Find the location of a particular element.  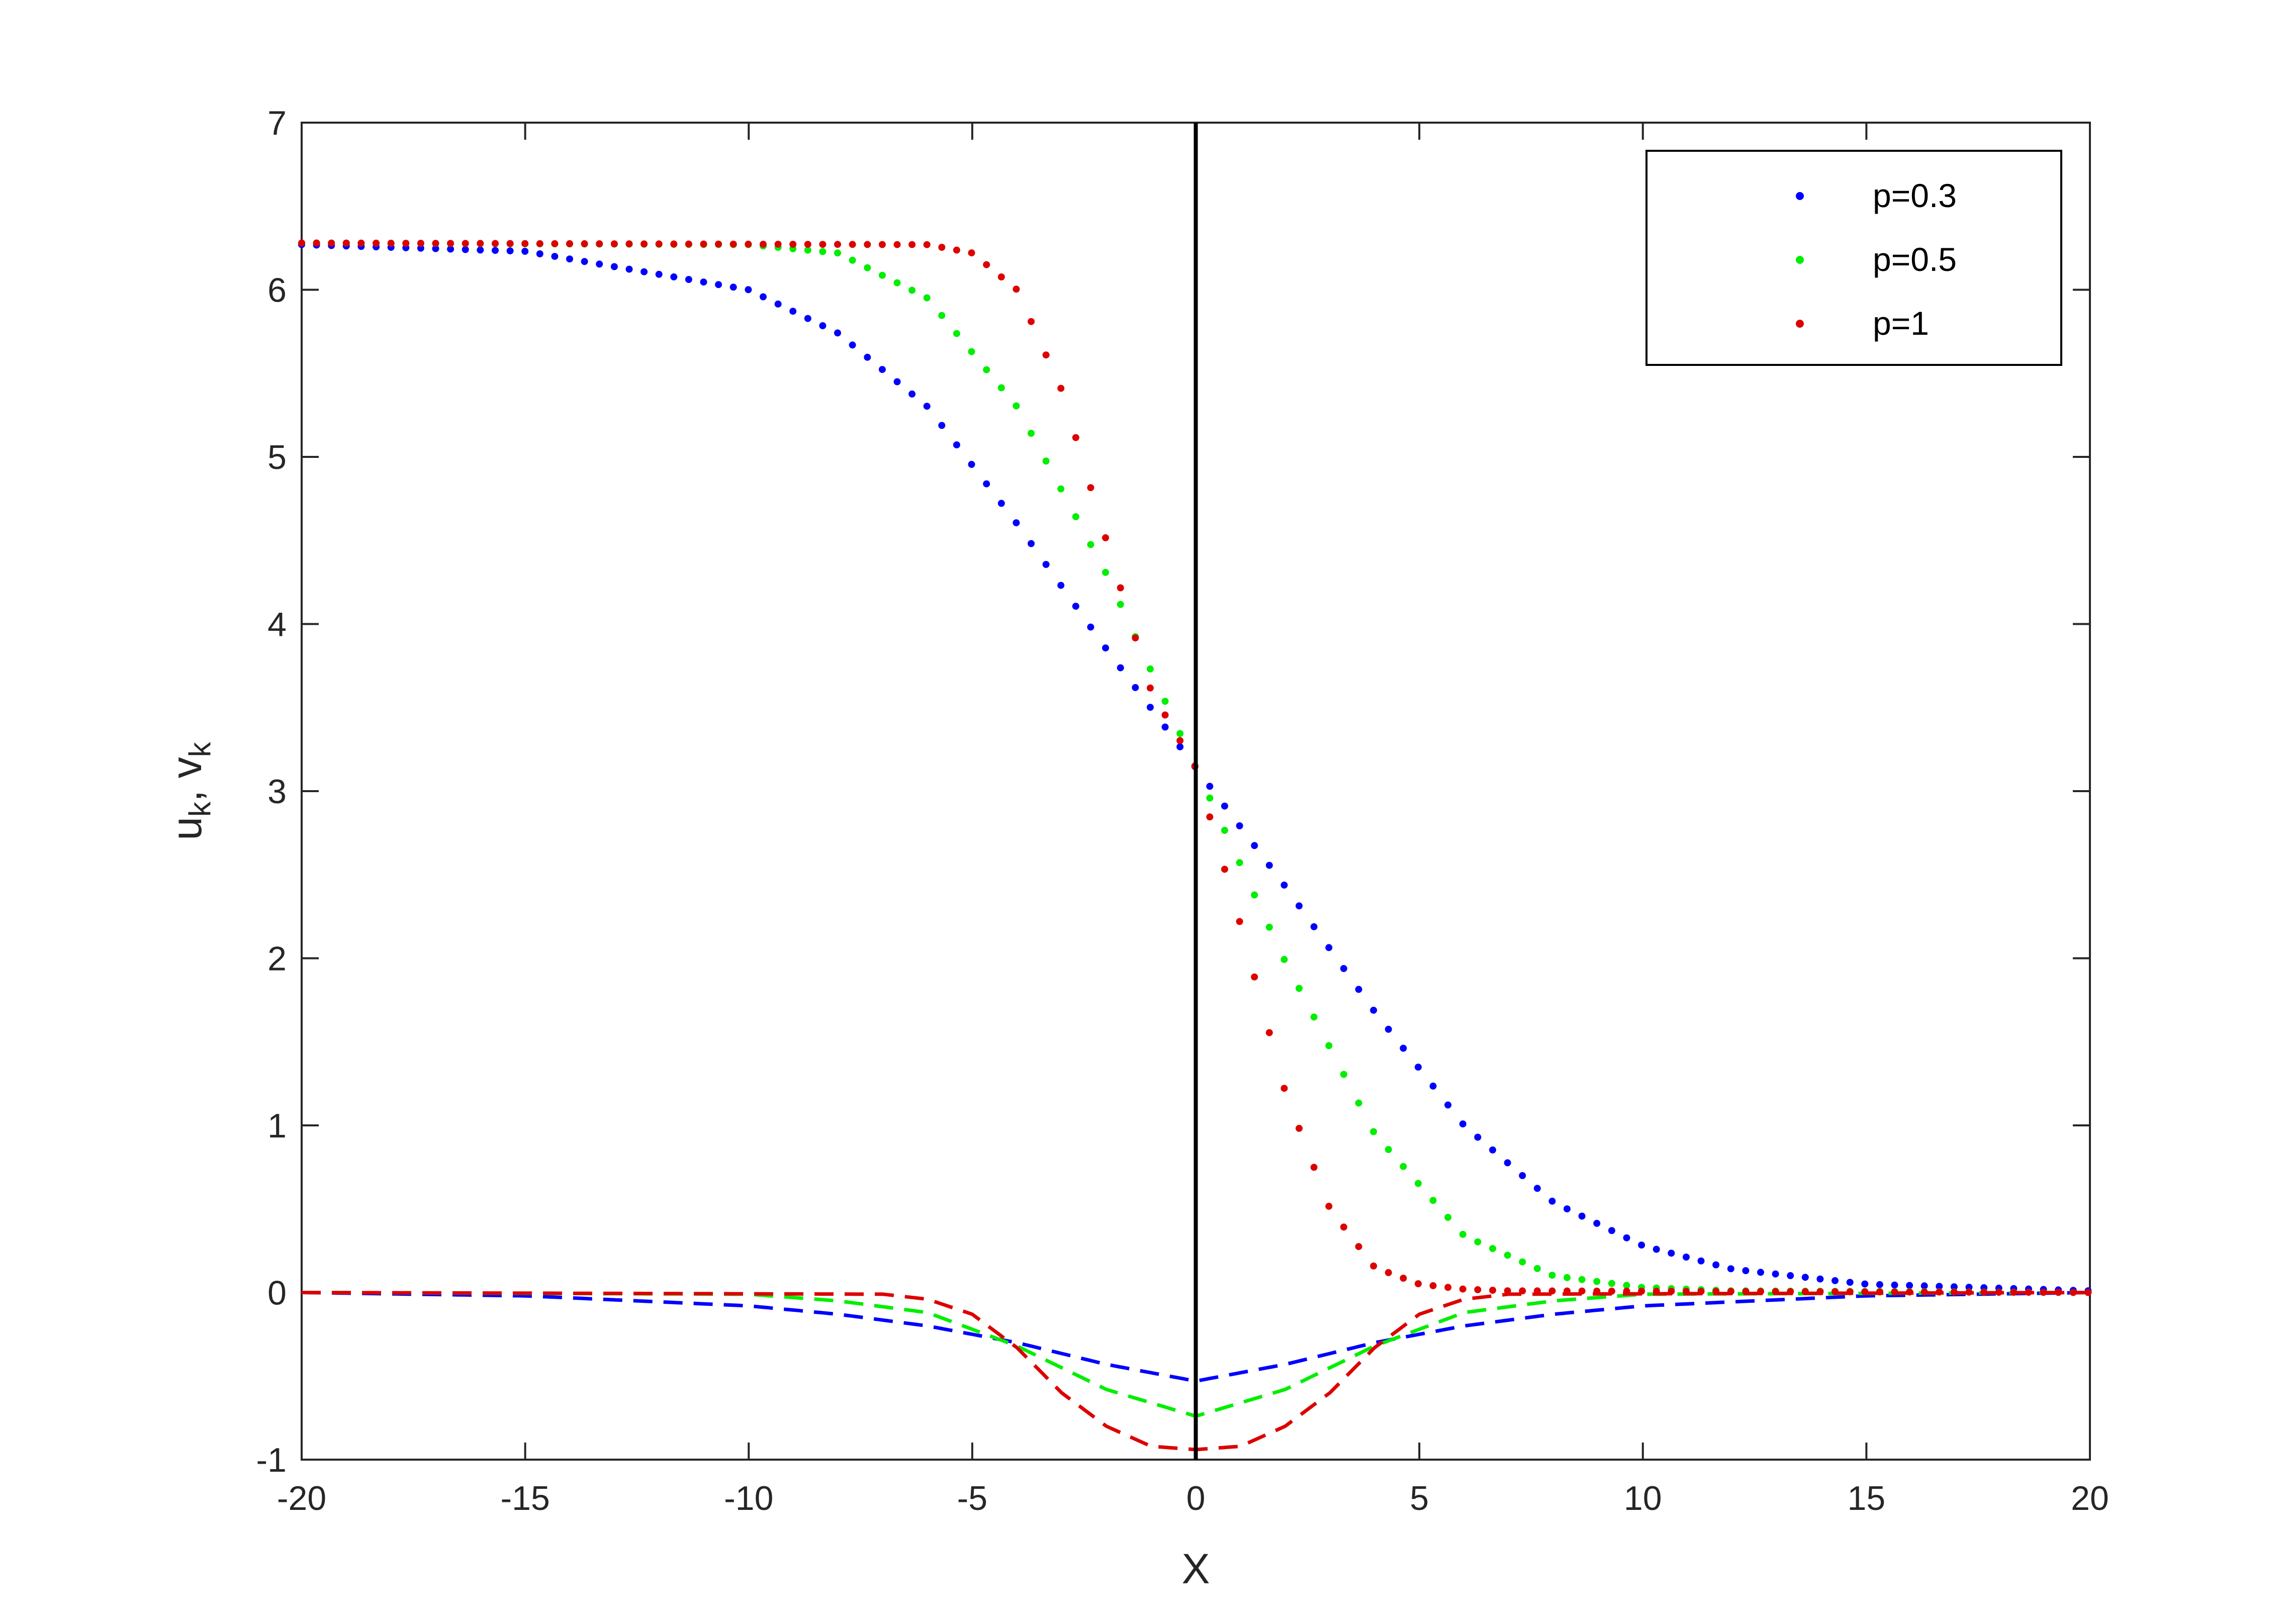

y-tick-label: 6 is located at coordinates (277, 290).